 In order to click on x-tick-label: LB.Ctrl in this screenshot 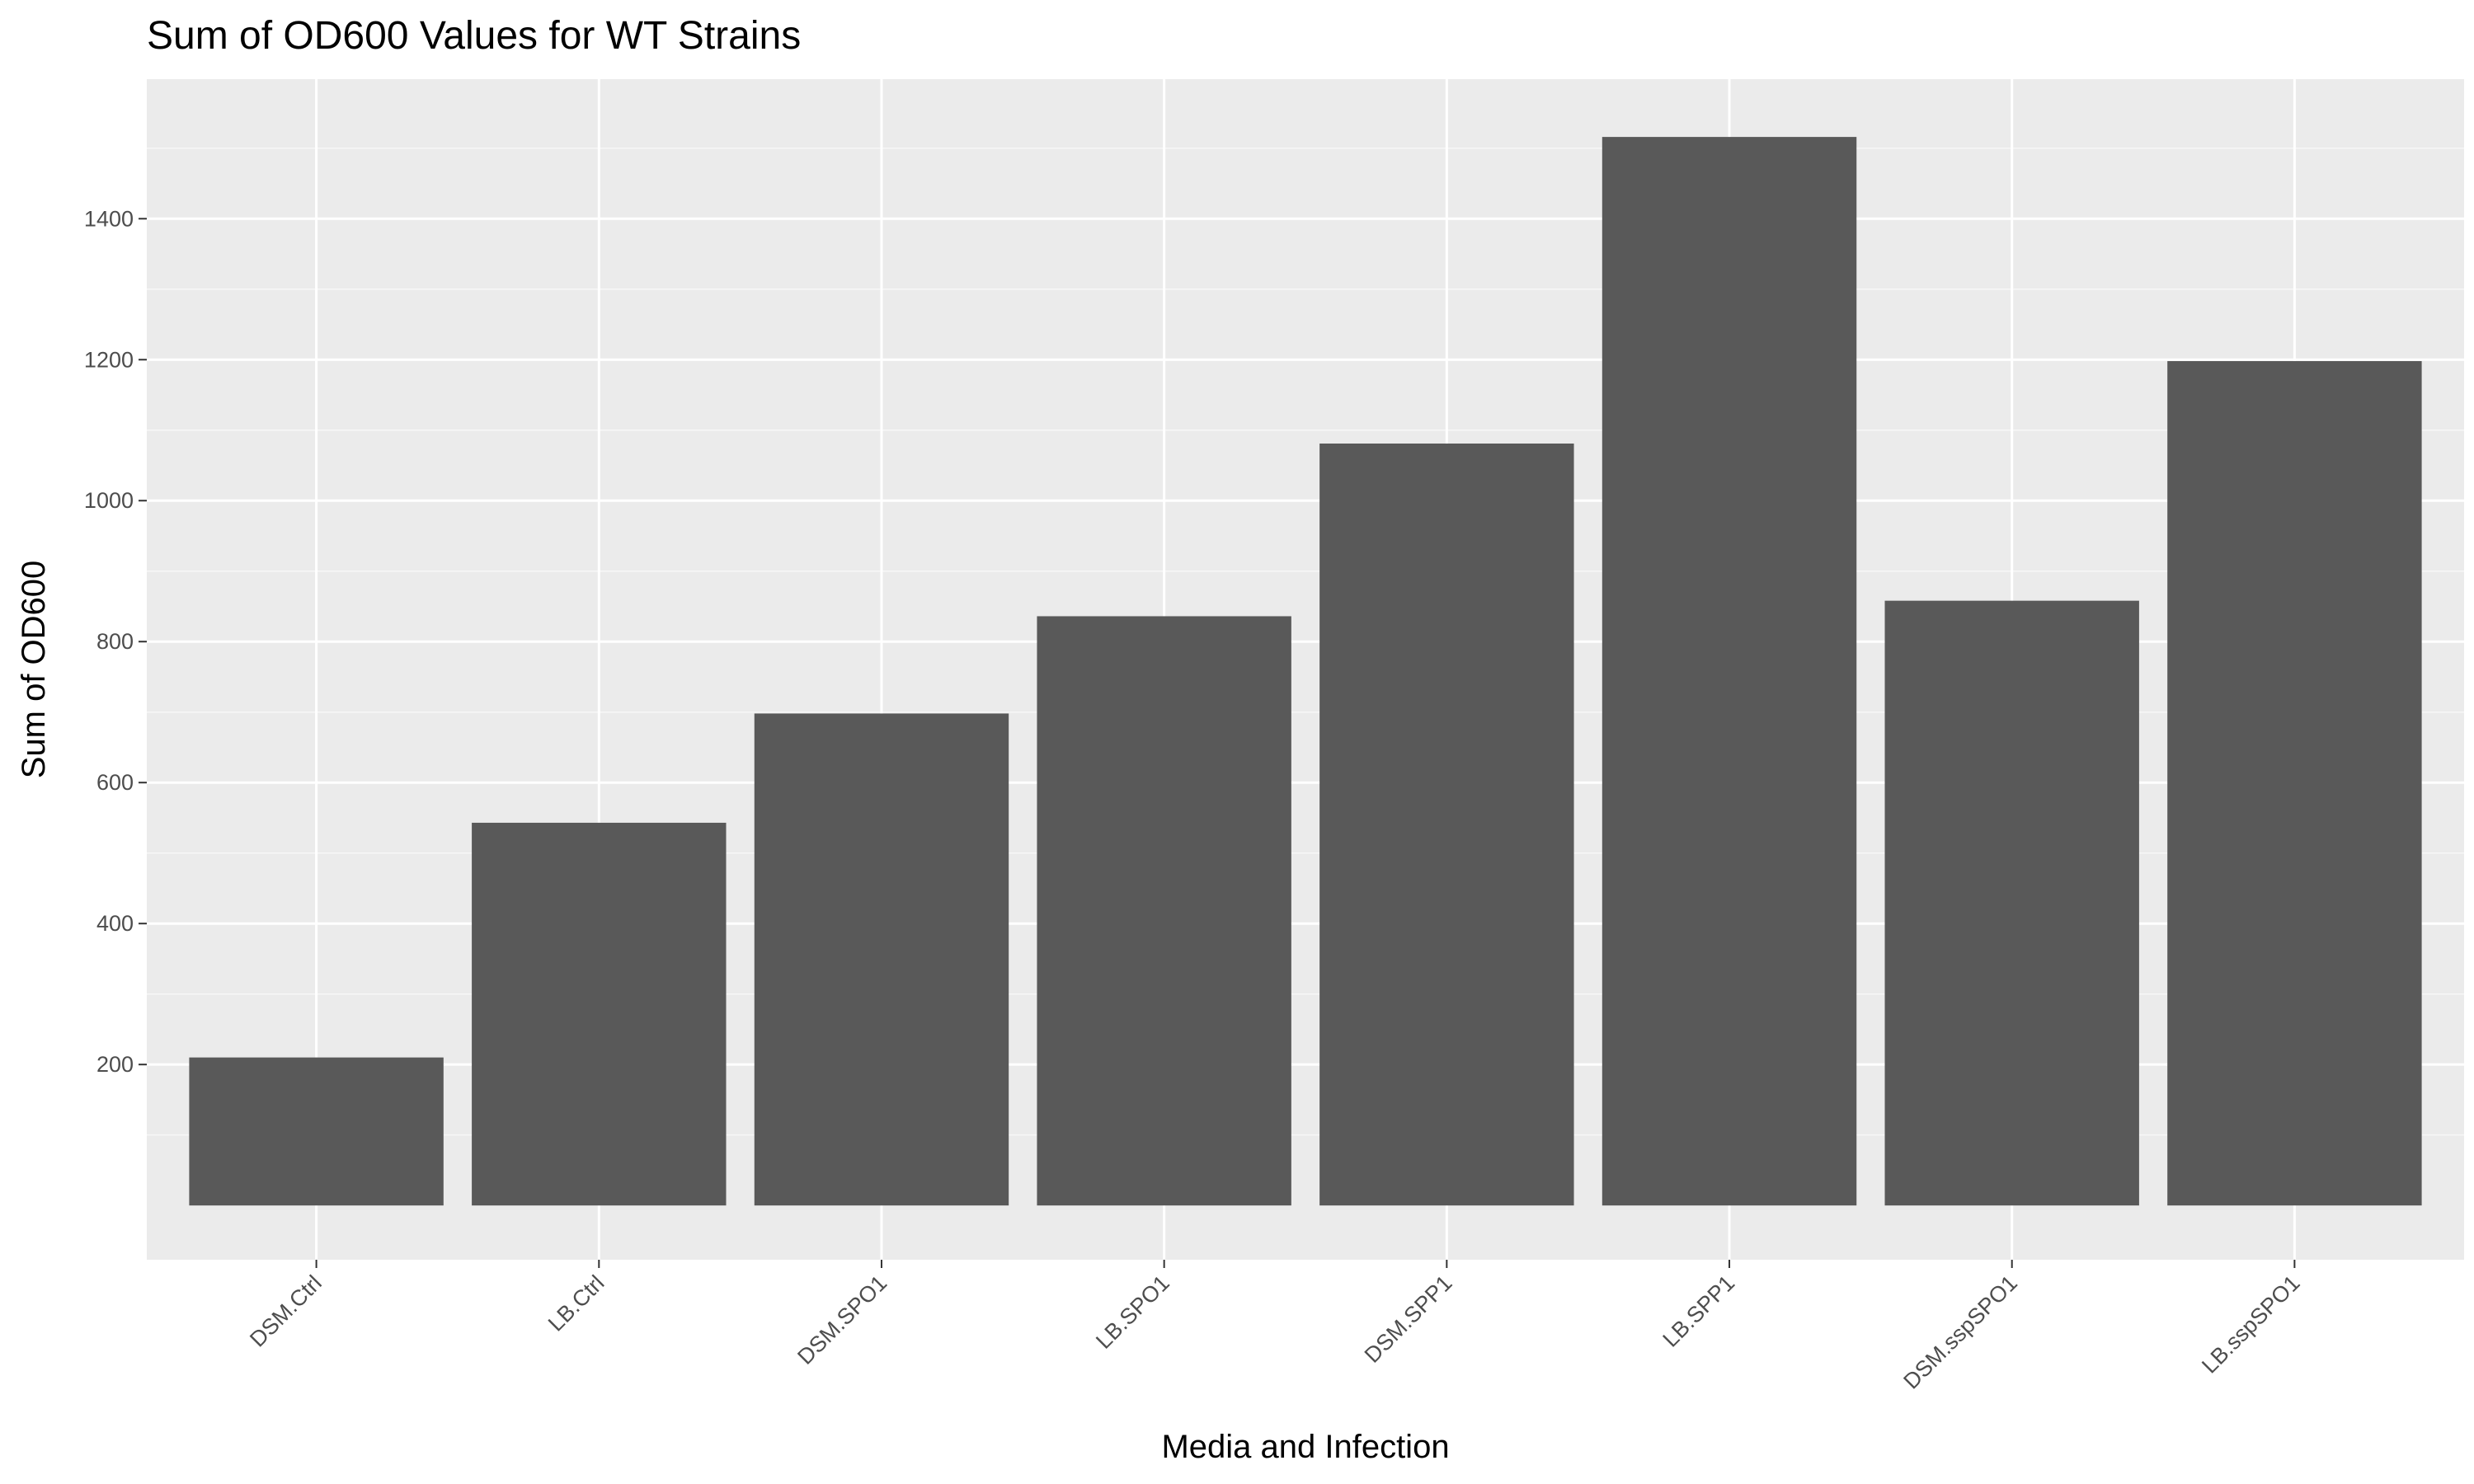, I will do `click(576, 1303)`.